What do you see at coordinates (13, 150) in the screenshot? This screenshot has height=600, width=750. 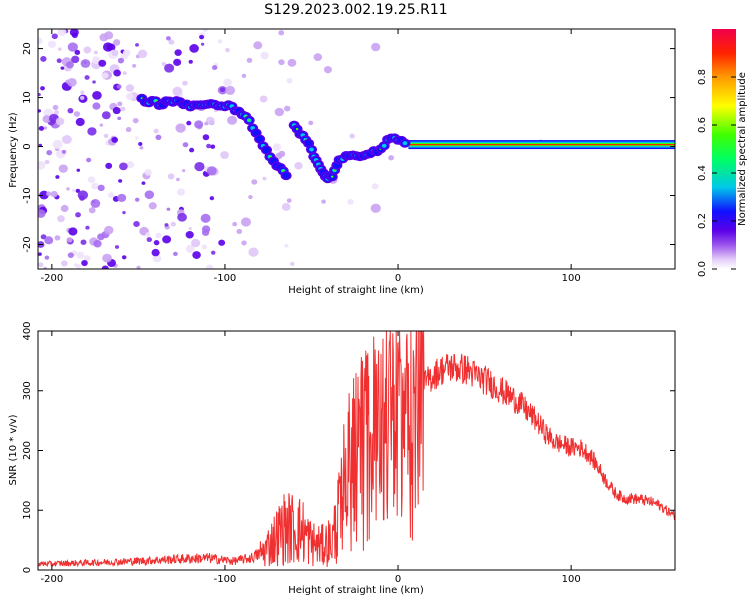 I see `spectrogram-y-label: Frequency (Hz)` at bounding box center [13, 150].